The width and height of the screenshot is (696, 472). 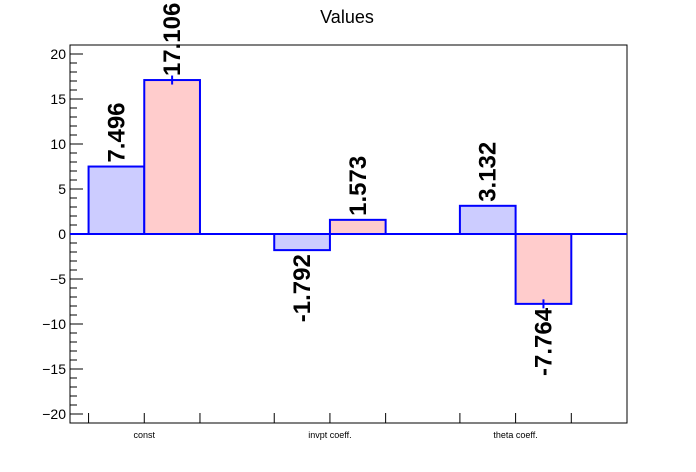 What do you see at coordinates (62, 189) in the screenshot?
I see `y-tick-label: 5` at bounding box center [62, 189].